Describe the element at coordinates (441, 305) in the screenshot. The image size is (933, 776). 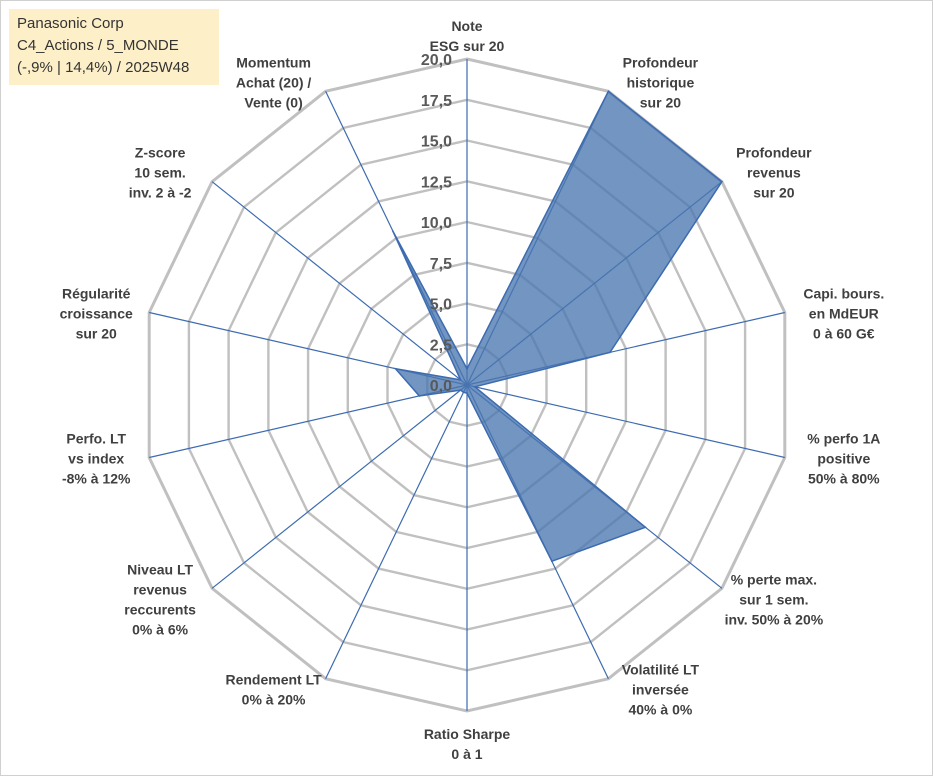
I see `tick-label: 5,0` at that location.